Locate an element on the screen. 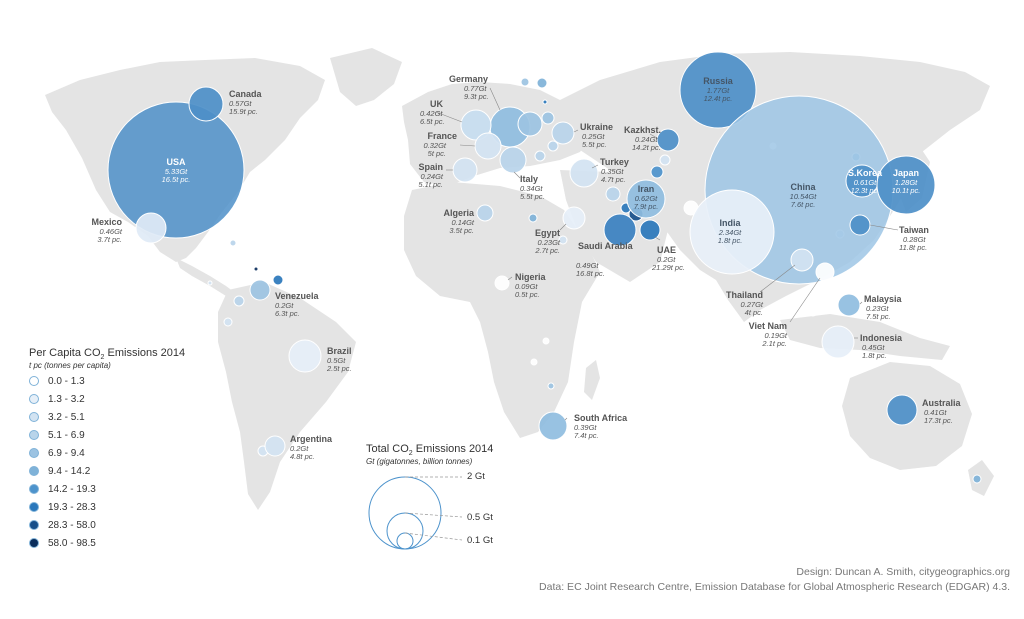  label-india-pc: 1.8t pc. is located at coordinates (730, 240).